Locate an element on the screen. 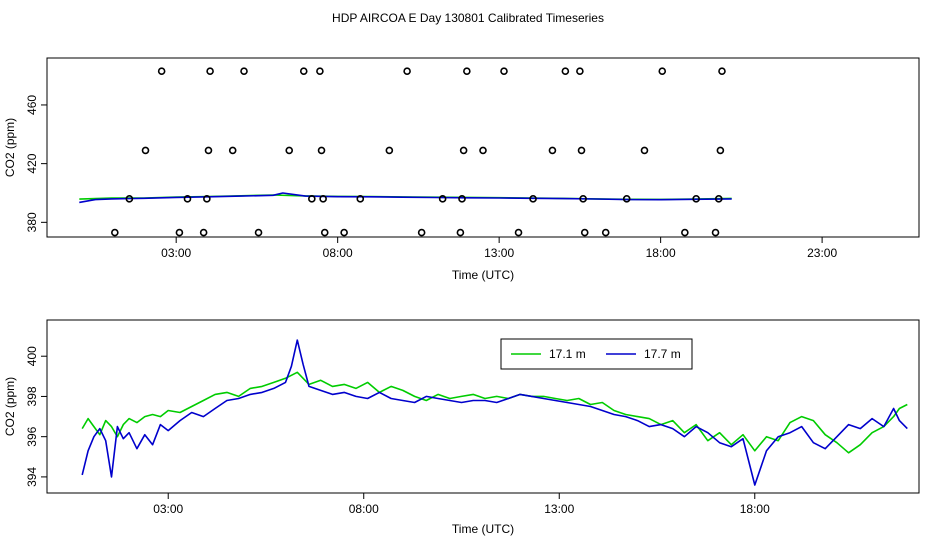 The height and width of the screenshot is (540, 936). y-tick-label: 396 is located at coordinates (32, 436).